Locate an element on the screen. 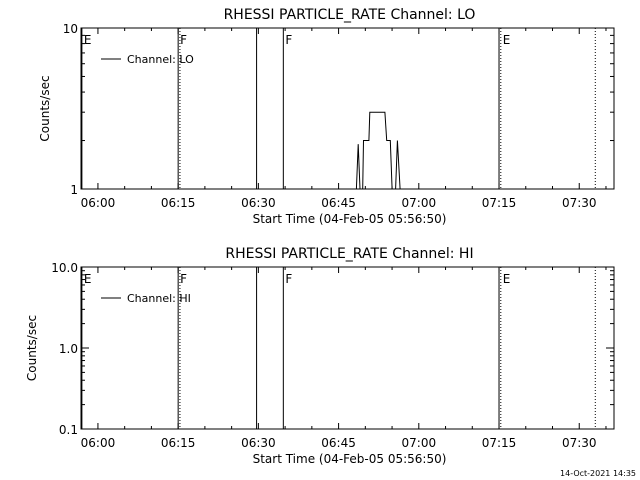 The width and height of the screenshot is (640, 480). y-tick-label: 1 is located at coordinates (74, 190).